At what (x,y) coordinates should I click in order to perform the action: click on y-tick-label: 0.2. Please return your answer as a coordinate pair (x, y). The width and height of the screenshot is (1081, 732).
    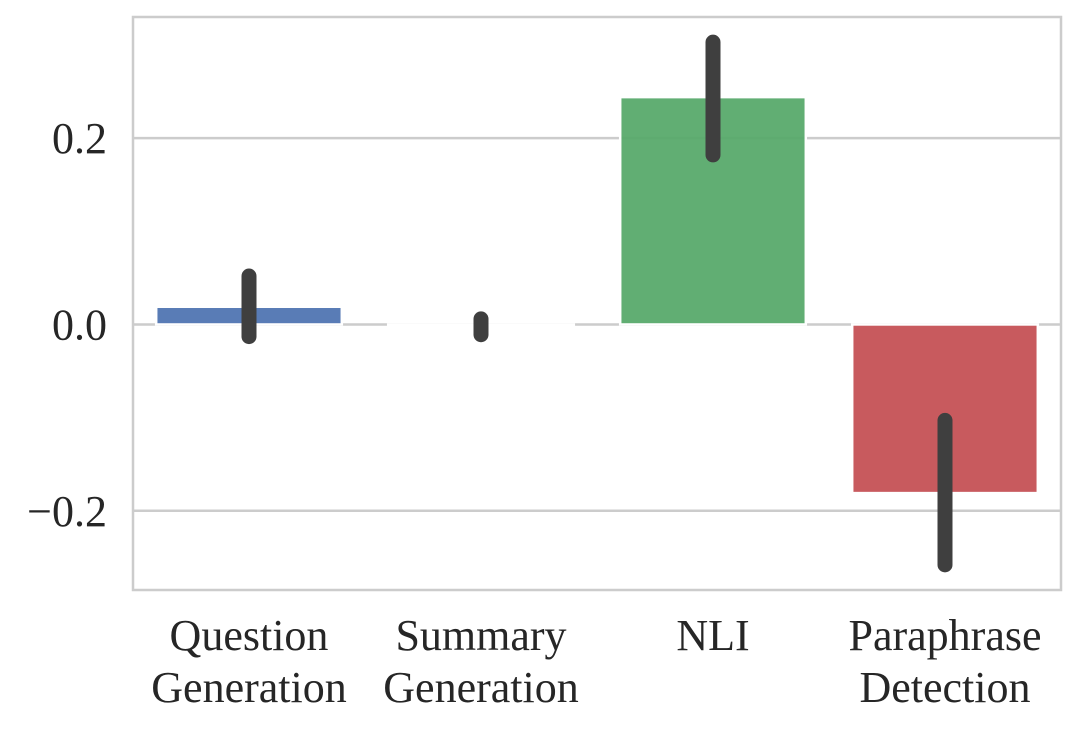
    Looking at the image, I should click on (79, 138).